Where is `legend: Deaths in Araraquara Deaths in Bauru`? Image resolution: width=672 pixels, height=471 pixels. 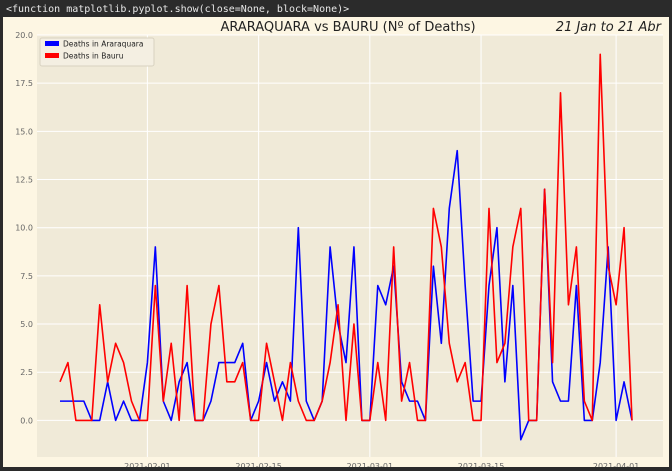
legend: Deaths in Araraquara Deaths in Bauru is located at coordinates (97, 52).